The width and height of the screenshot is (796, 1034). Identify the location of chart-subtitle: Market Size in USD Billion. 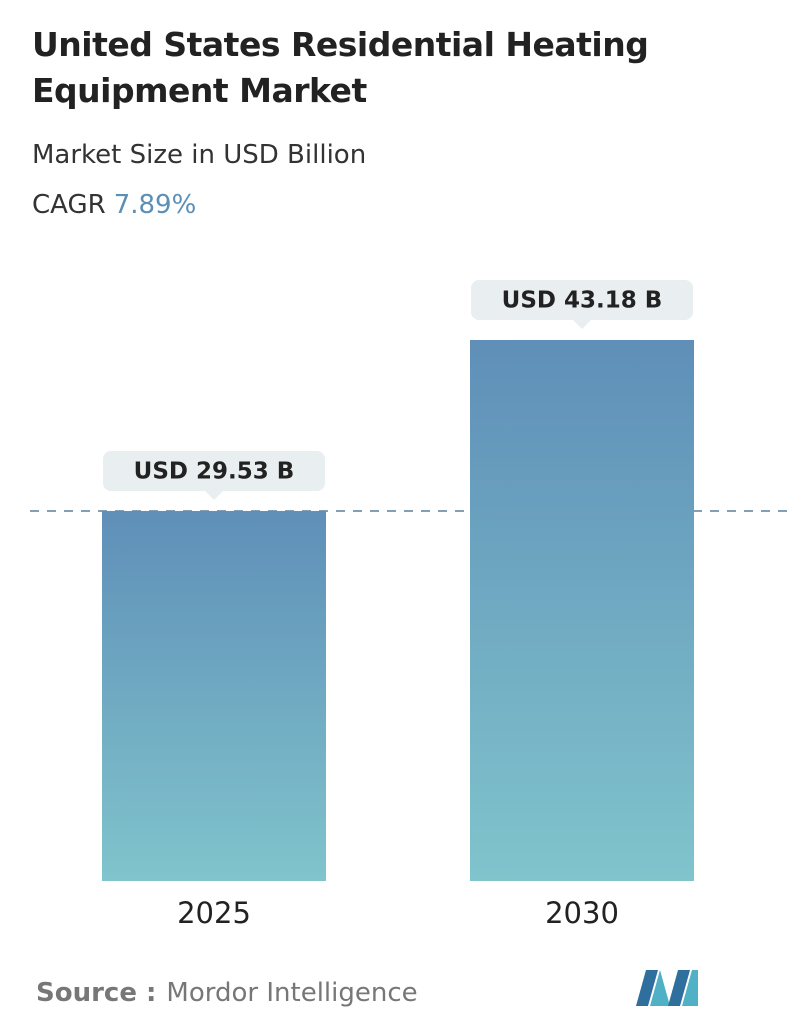
(199, 155).